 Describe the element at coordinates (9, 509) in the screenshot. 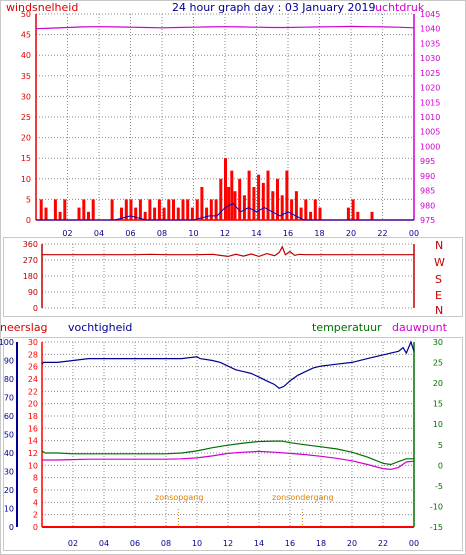

I see `humidity-y-tick-label: 10` at that location.